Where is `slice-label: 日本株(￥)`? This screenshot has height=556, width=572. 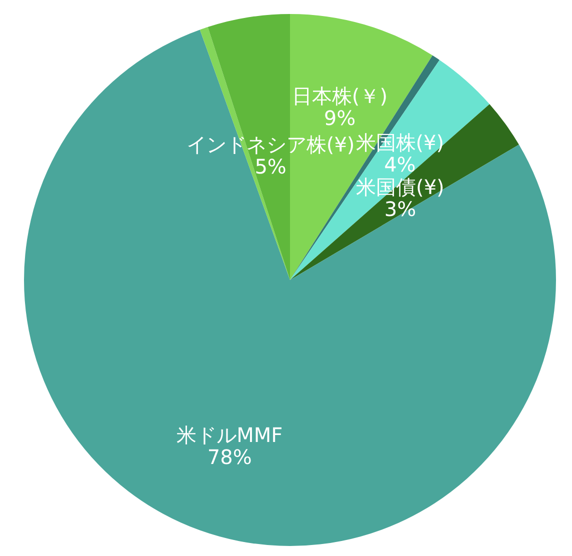 slice-label: 日本株(￥) is located at coordinates (340, 96).